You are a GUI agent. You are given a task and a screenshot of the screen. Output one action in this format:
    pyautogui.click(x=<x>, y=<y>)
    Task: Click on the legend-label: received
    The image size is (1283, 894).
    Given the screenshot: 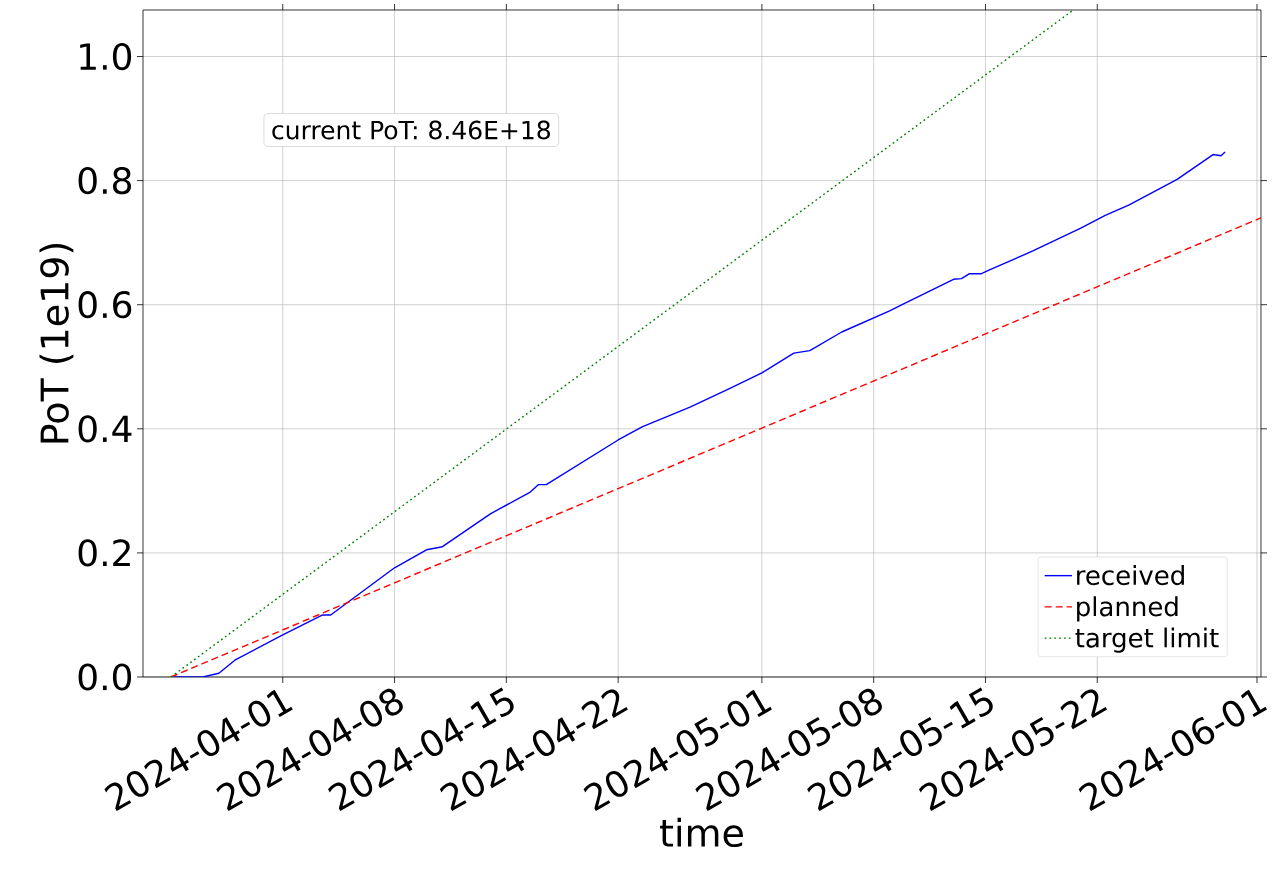 What is the action you would take?
    pyautogui.click(x=1130, y=575)
    